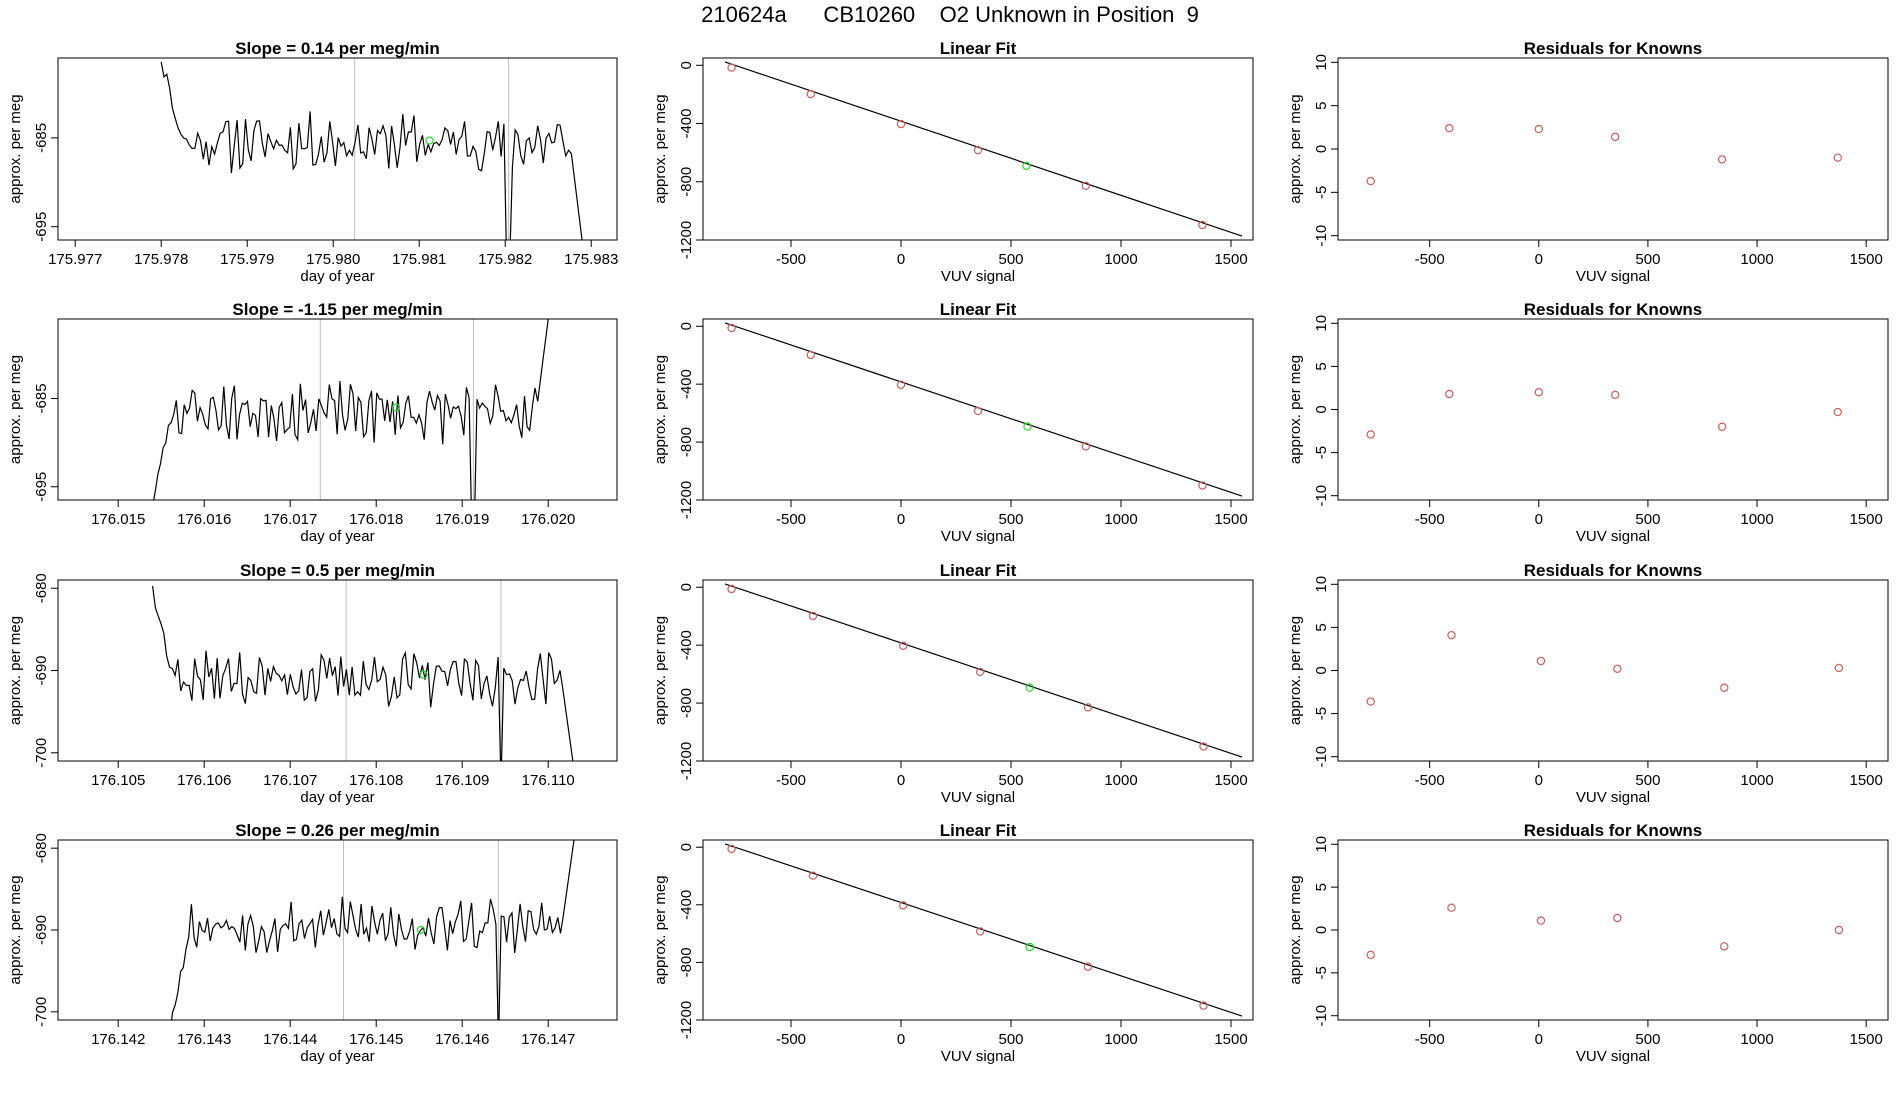 The height and width of the screenshot is (1100, 1900). What do you see at coordinates (337, 830) in the screenshot?
I see `chart-title: Slope = 0.26 per meg/min` at bounding box center [337, 830].